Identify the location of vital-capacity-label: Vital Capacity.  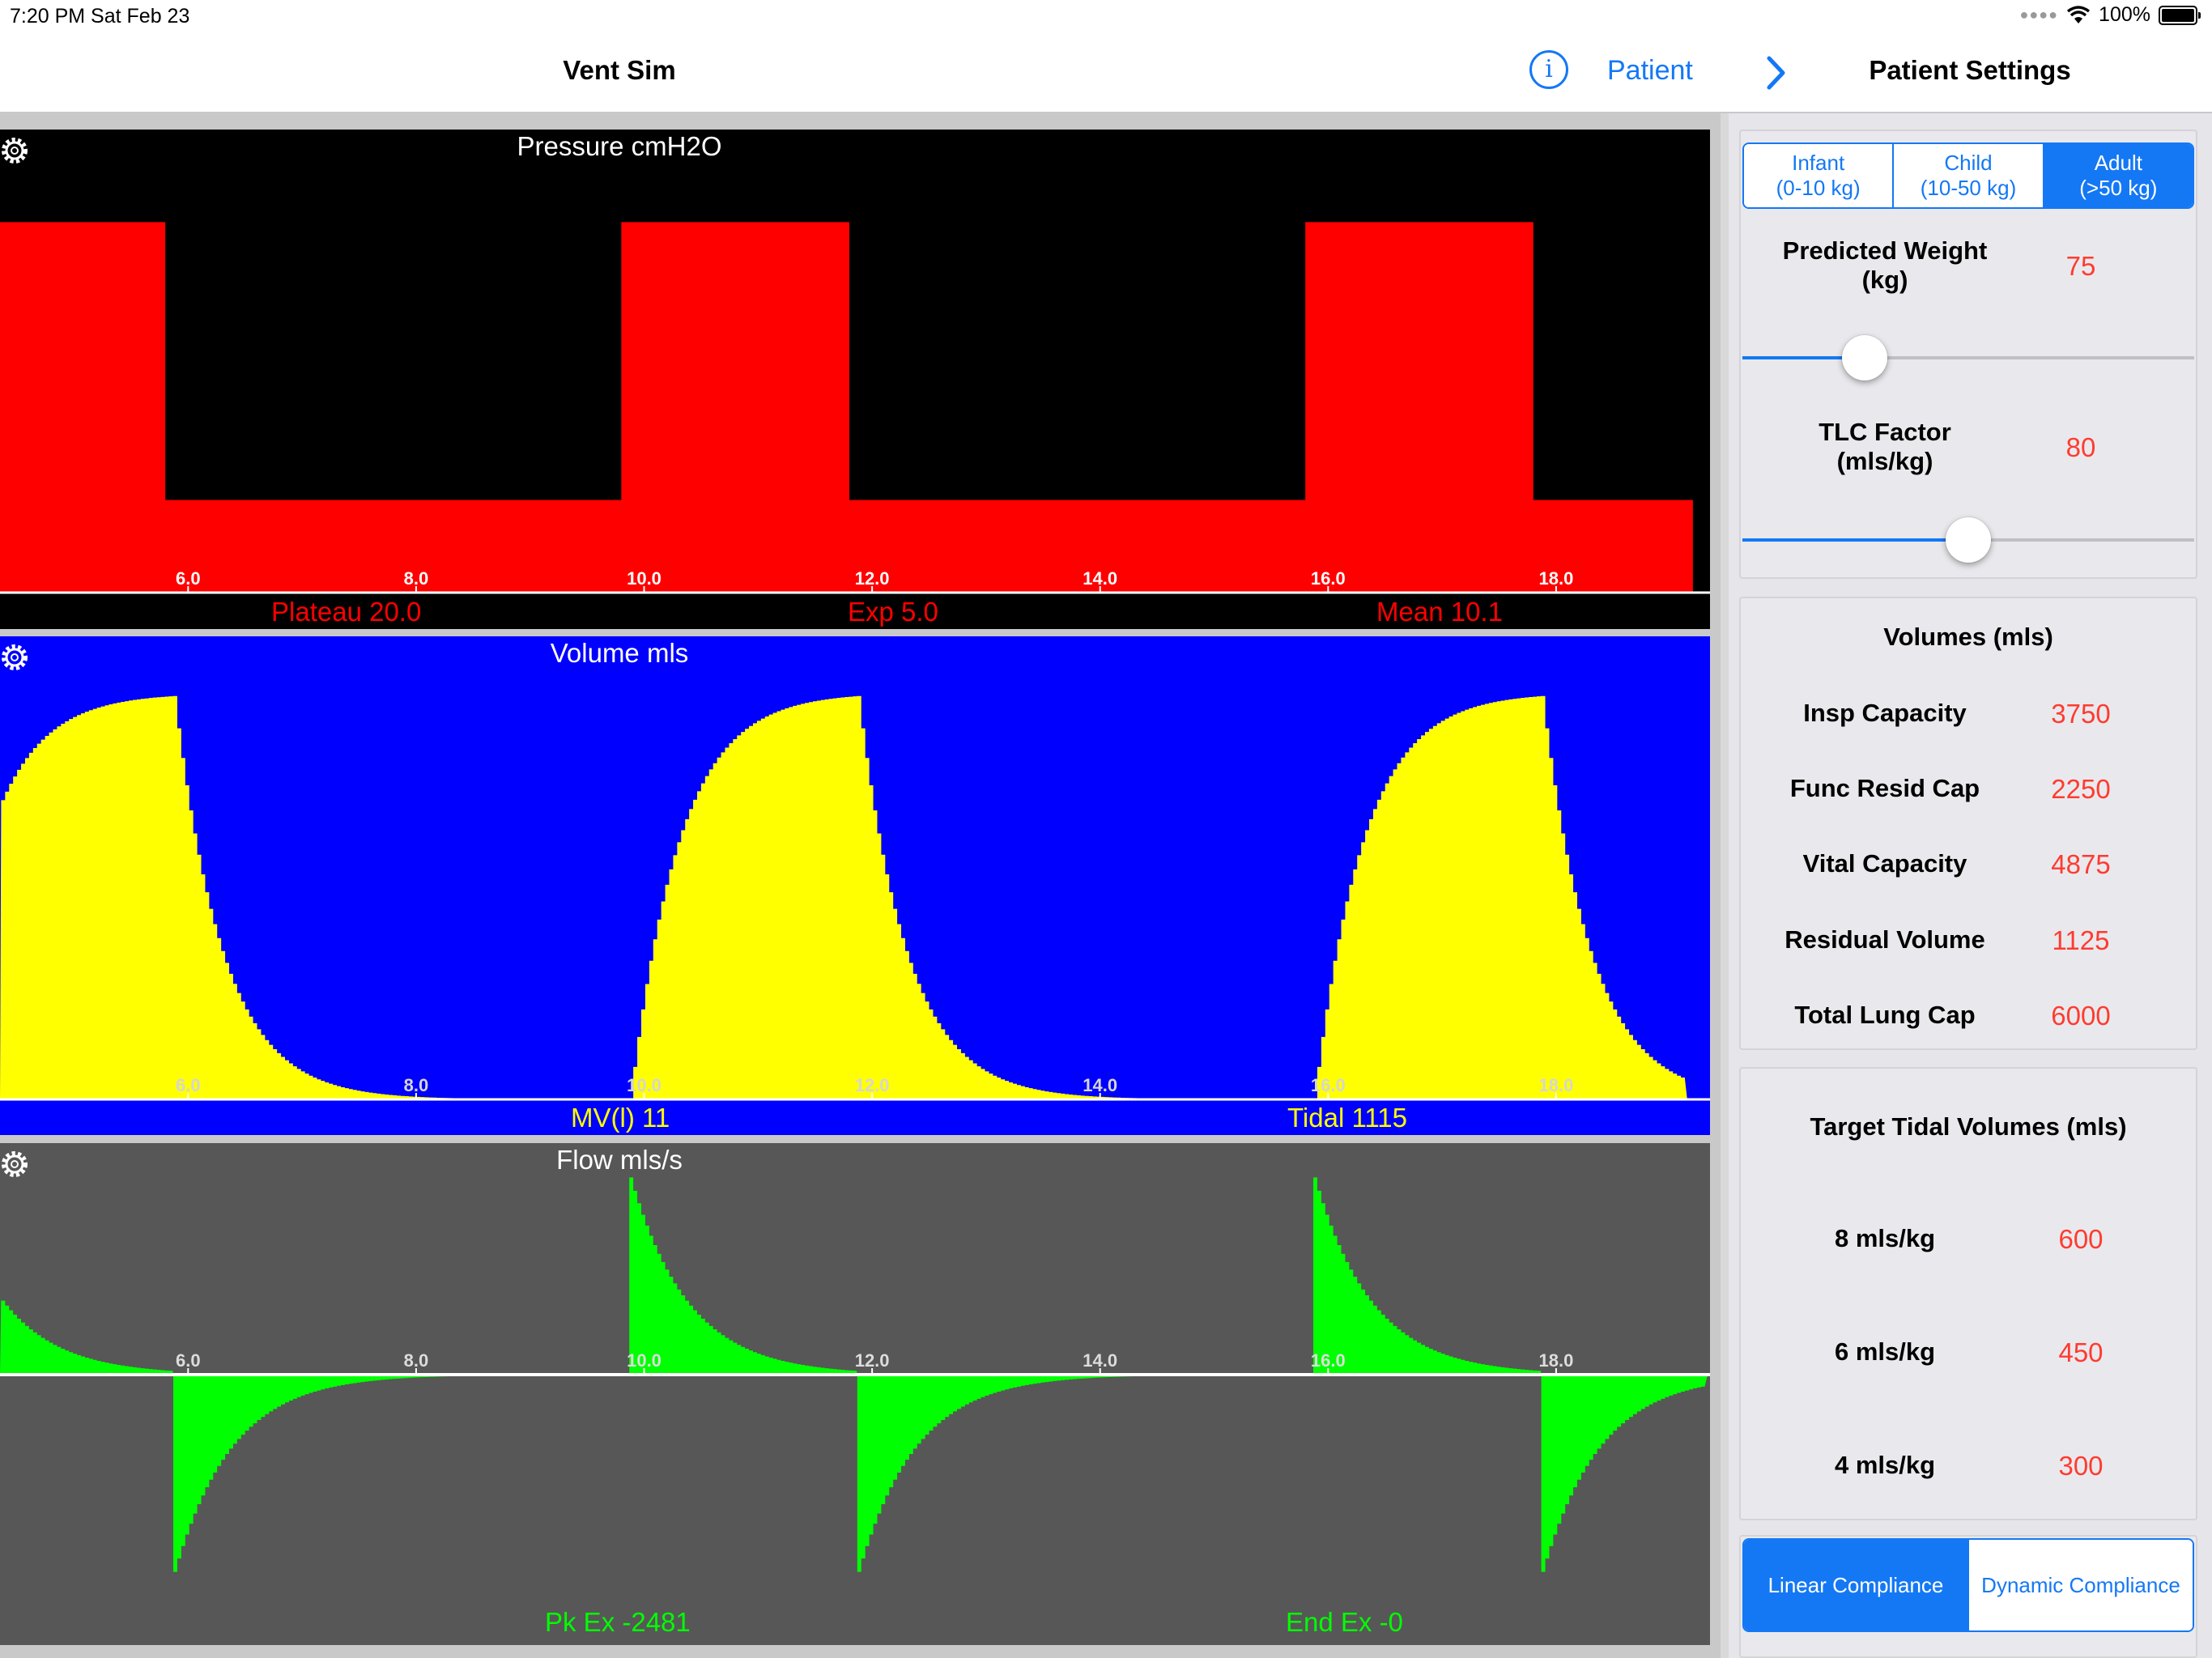
(1884, 863).